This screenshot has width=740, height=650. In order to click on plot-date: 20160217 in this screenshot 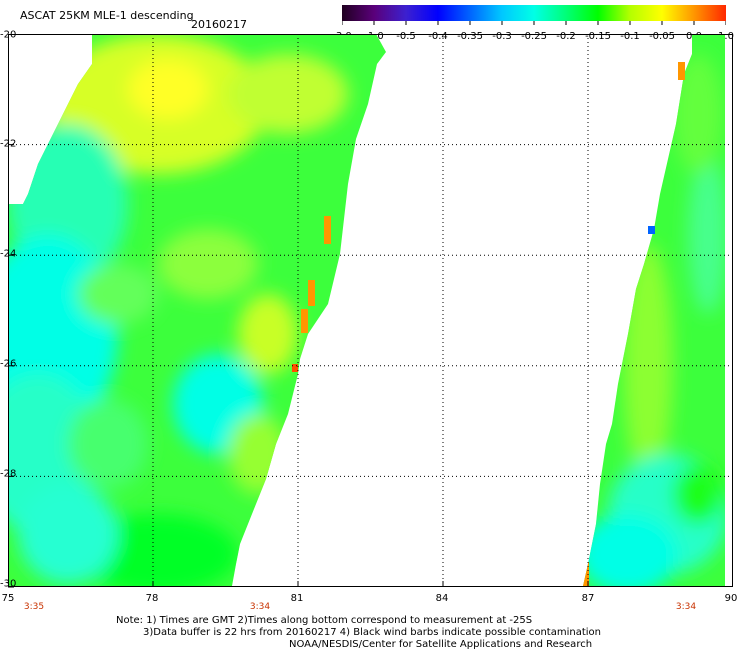, I will do `click(219, 24)`.